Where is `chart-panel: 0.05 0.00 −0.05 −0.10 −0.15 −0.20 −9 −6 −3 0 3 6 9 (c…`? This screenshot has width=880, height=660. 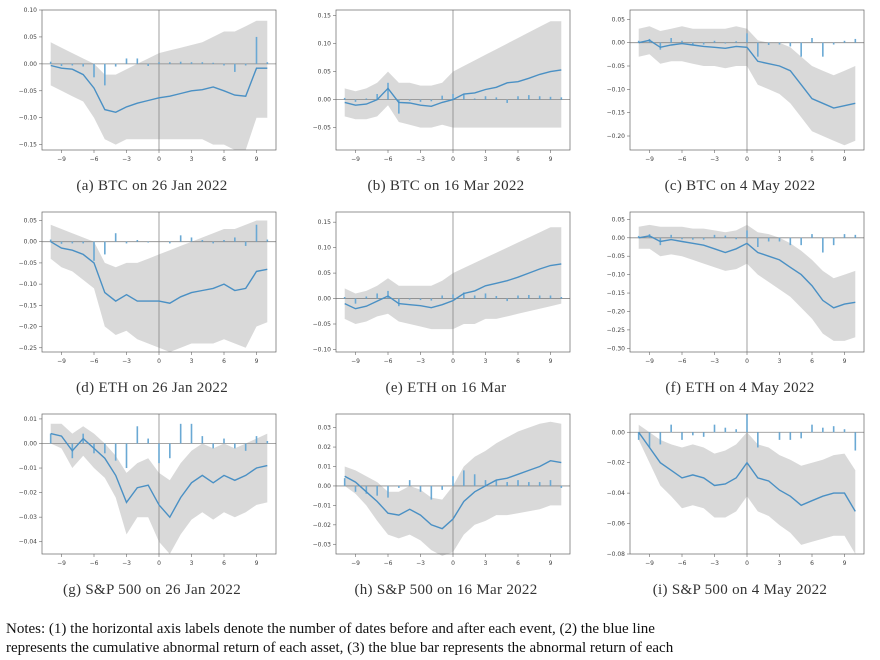
chart-panel: 0.05 0.00 −0.05 −0.10 −0.15 −0.20 −9 −6 −3 0 3 6 9 (c… is located at coordinates (737, 99).